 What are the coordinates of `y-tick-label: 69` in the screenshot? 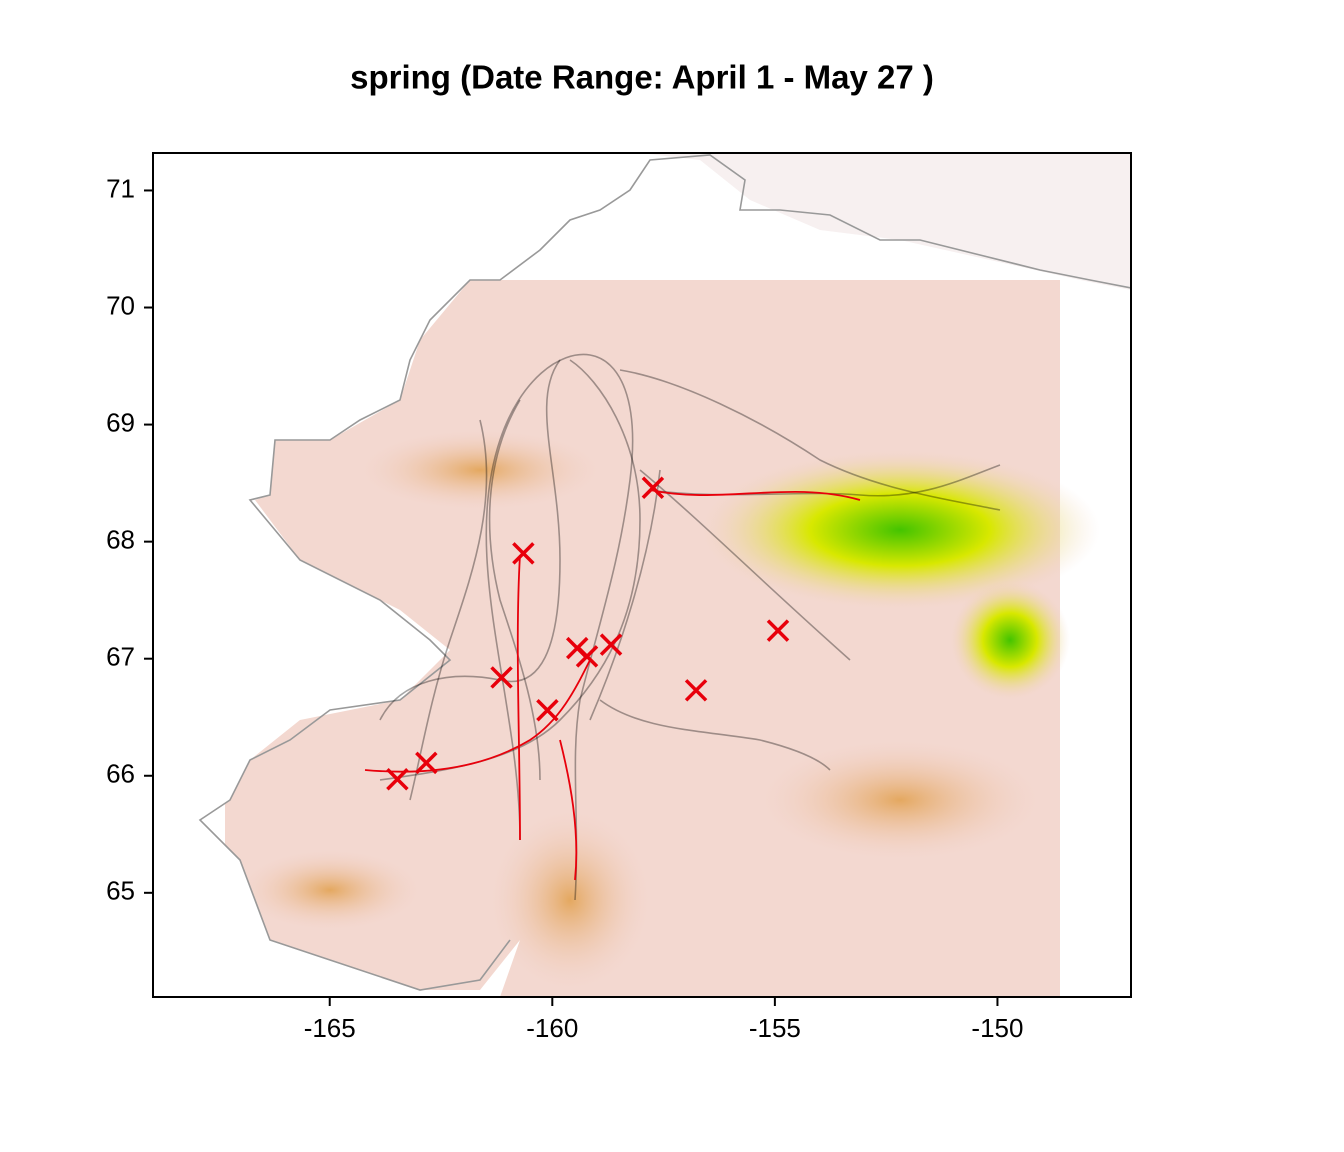 It's located at (120, 422).